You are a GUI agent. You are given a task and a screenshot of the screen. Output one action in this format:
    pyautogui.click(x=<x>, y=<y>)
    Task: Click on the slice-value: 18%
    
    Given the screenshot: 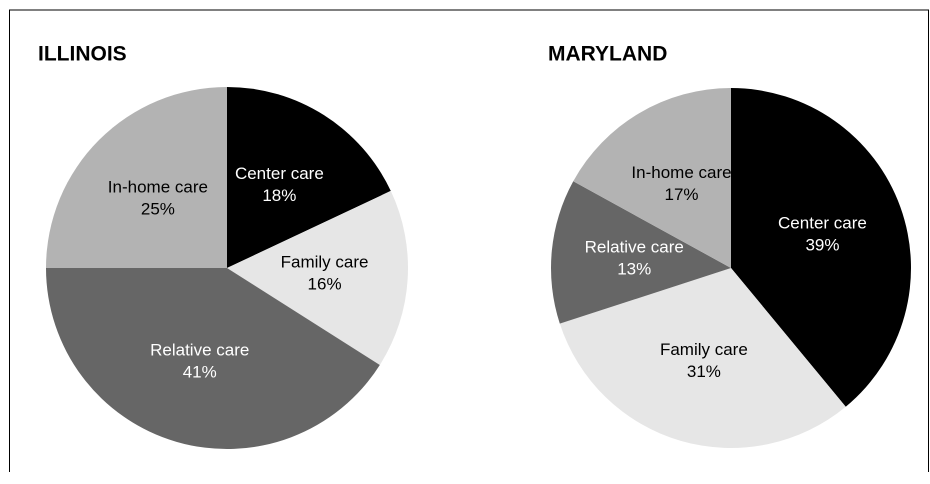 What is the action you would take?
    pyautogui.click(x=279, y=195)
    